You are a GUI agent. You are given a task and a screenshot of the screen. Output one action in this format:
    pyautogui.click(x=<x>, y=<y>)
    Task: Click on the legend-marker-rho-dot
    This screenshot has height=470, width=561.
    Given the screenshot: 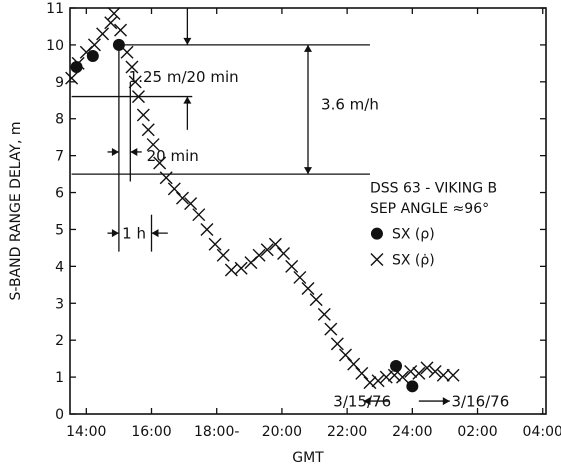 What is the action you would take?
    pyautogui.click(x=377, y=260)
    